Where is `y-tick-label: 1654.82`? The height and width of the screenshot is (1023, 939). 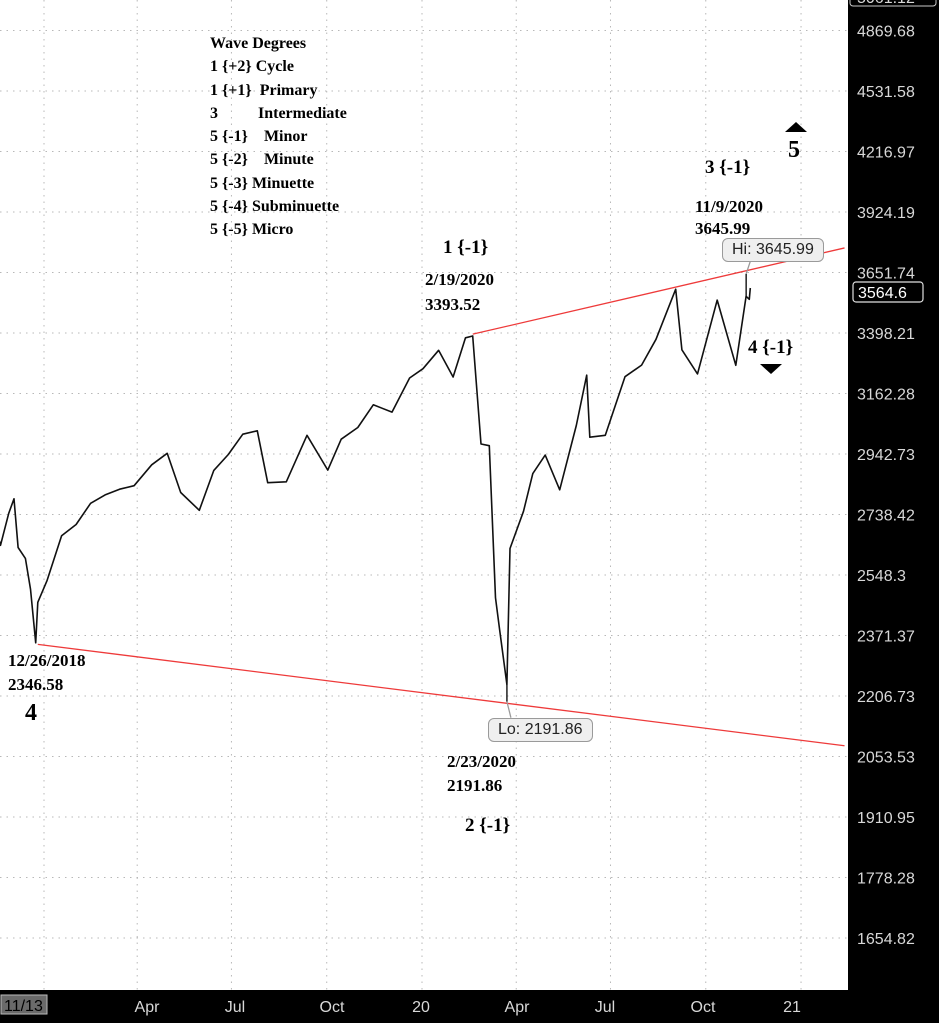 y-tick-label: 1654.82 is located at coordinates (886, 939).